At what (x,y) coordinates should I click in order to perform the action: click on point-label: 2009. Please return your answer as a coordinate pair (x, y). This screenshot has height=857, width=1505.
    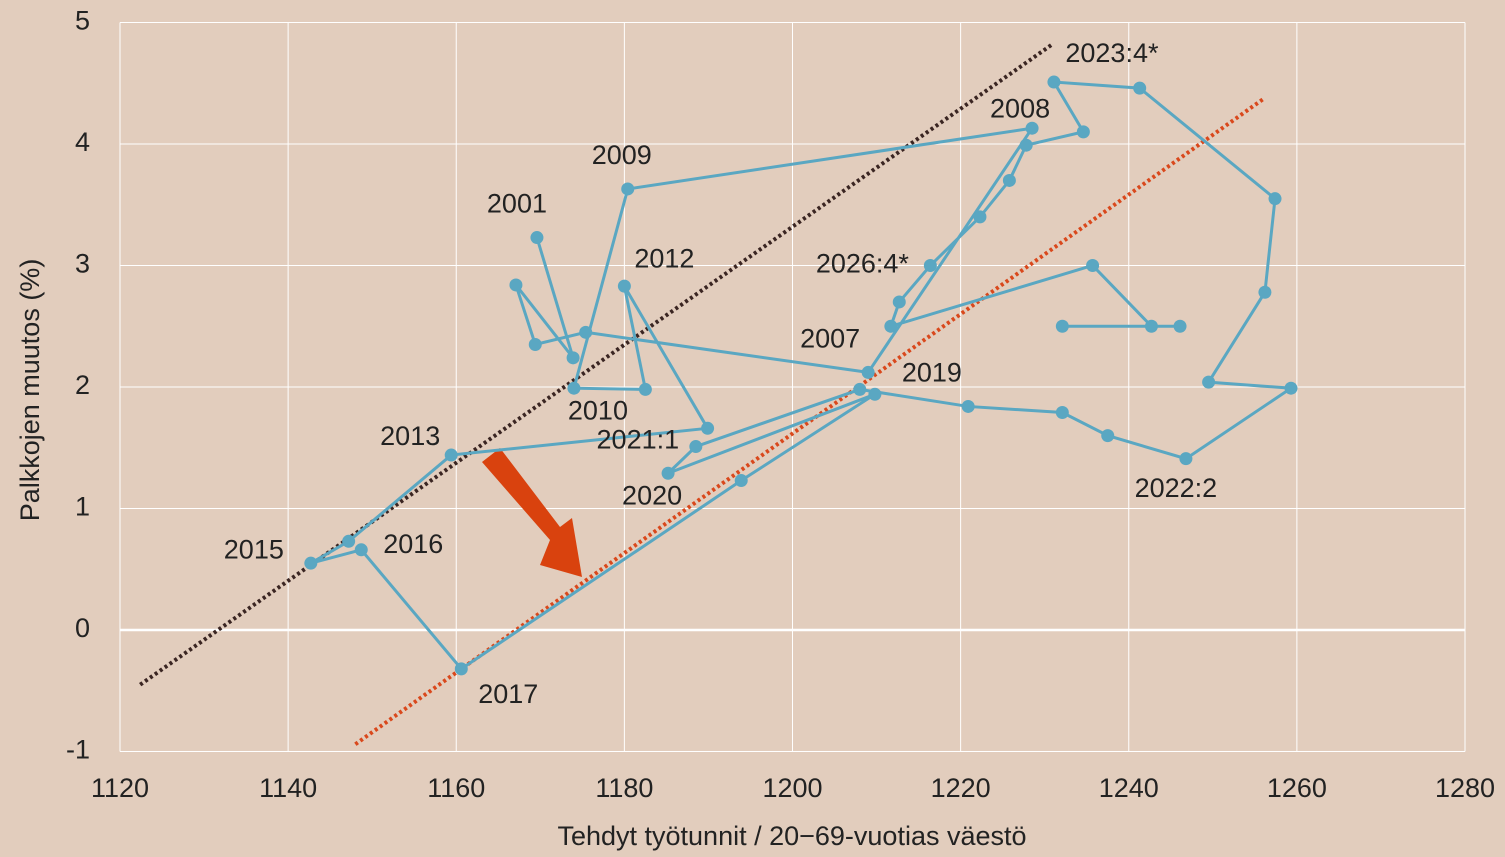
    Looking at the image, I should click on (622, 155).